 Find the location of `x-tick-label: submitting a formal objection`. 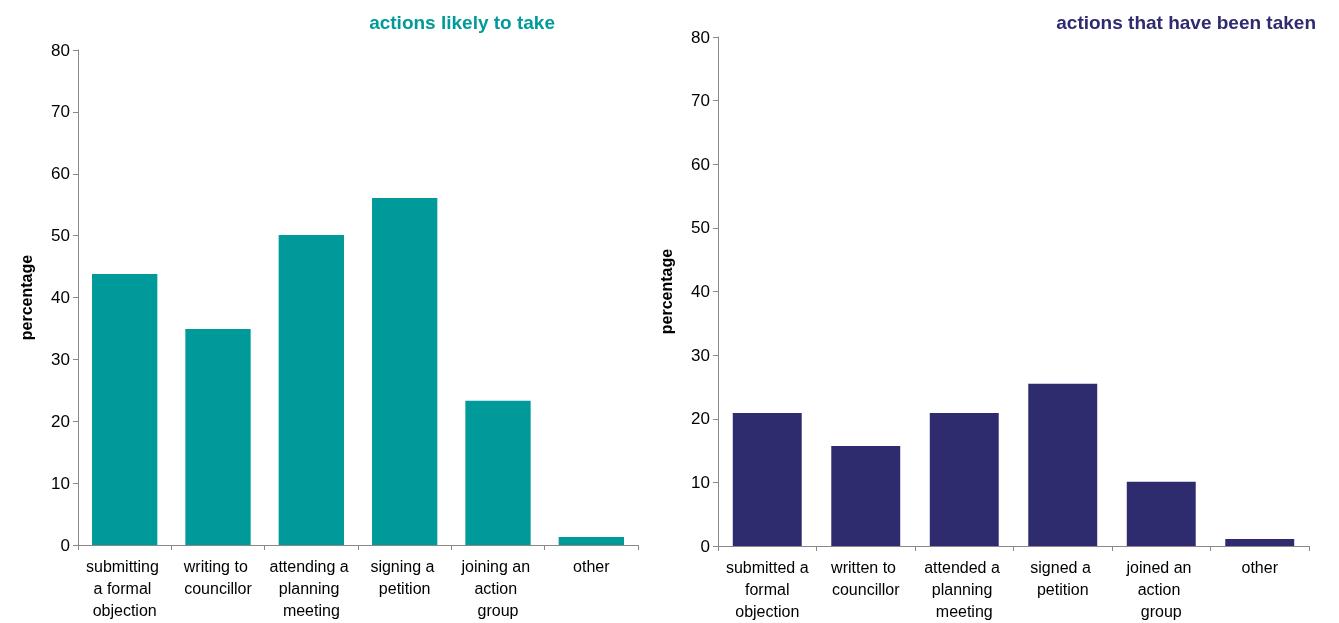

x-tick-label: submitting a formal objection is located at coordinates (124, 588).